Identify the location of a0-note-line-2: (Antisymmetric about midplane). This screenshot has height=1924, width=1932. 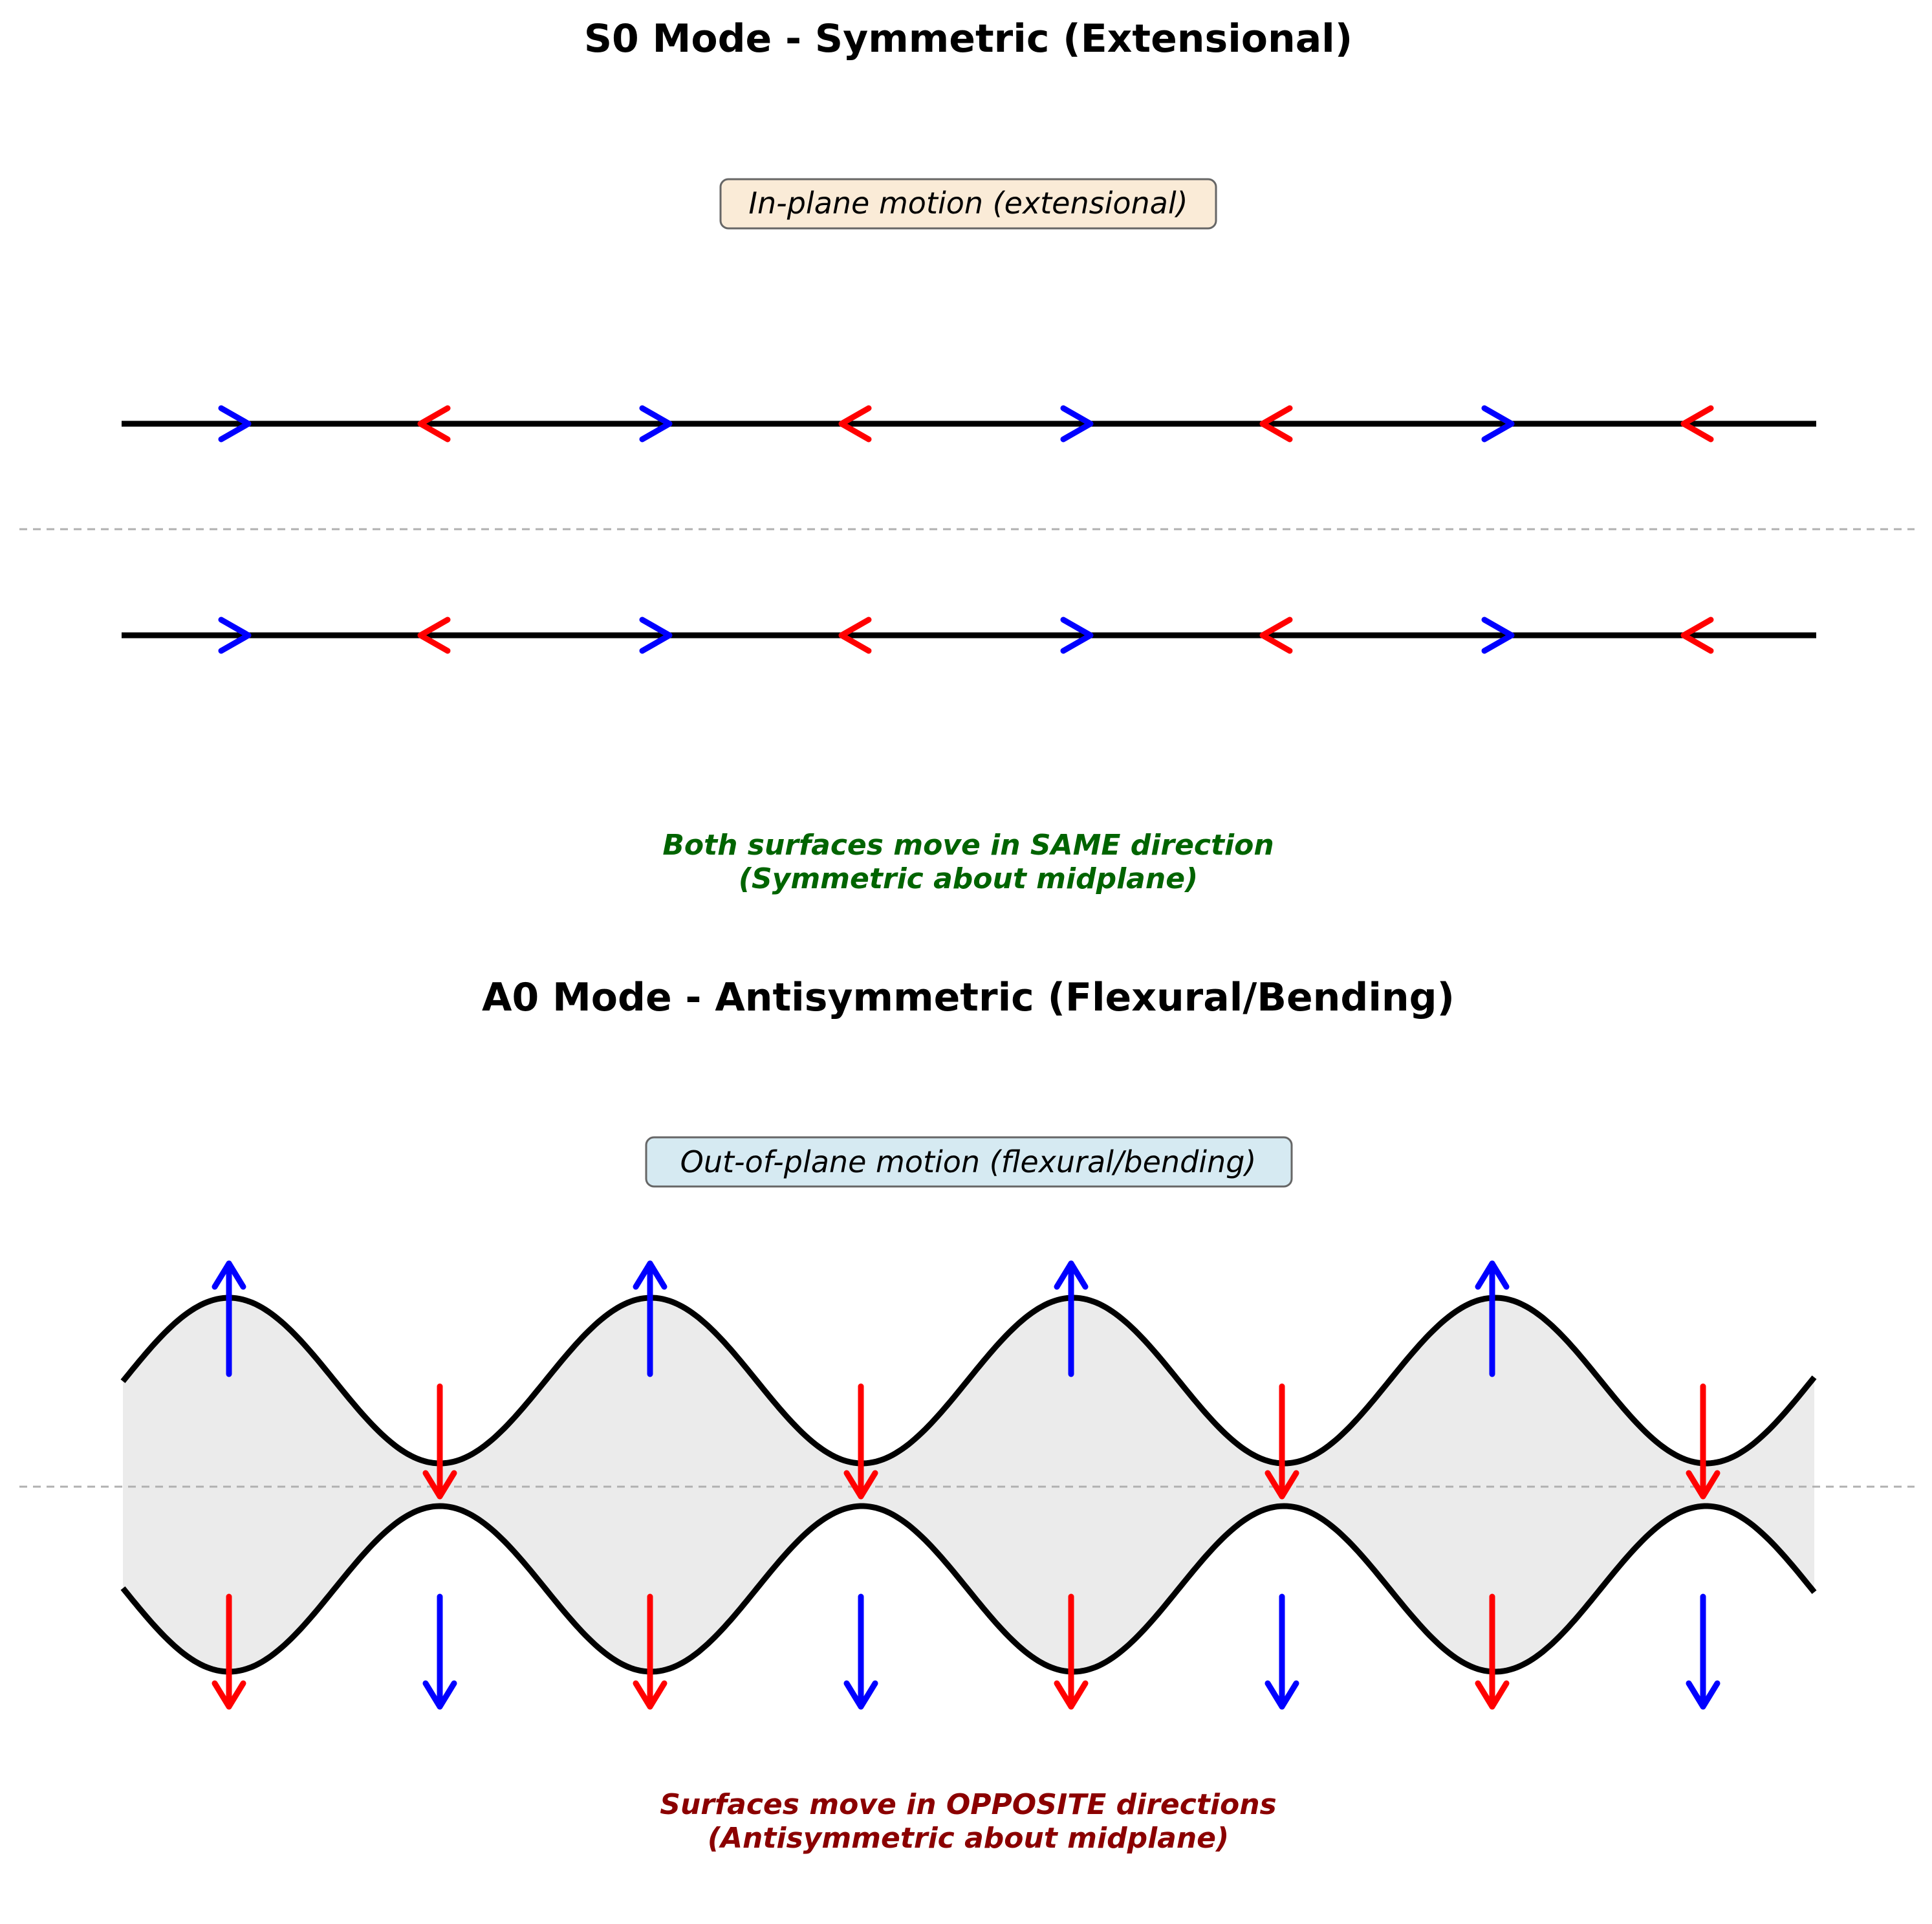
(968, 1838).